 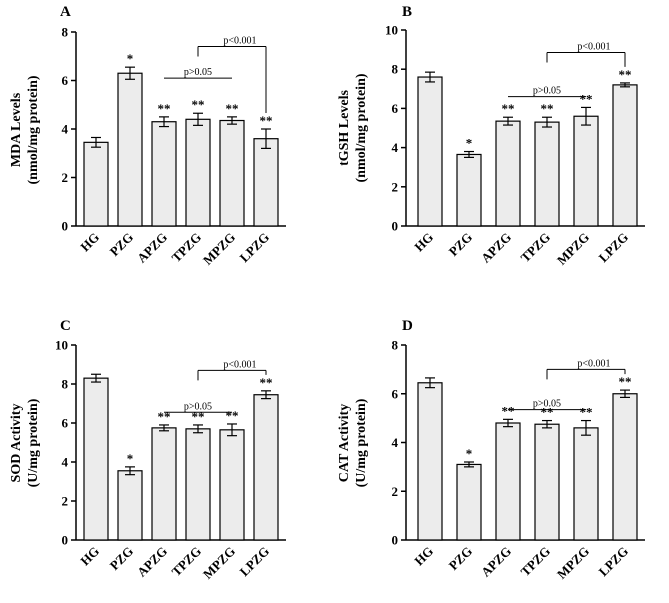 I want to click on y-axis-label: CAT Activity (U/mg protein), so click(x=353, y=442).